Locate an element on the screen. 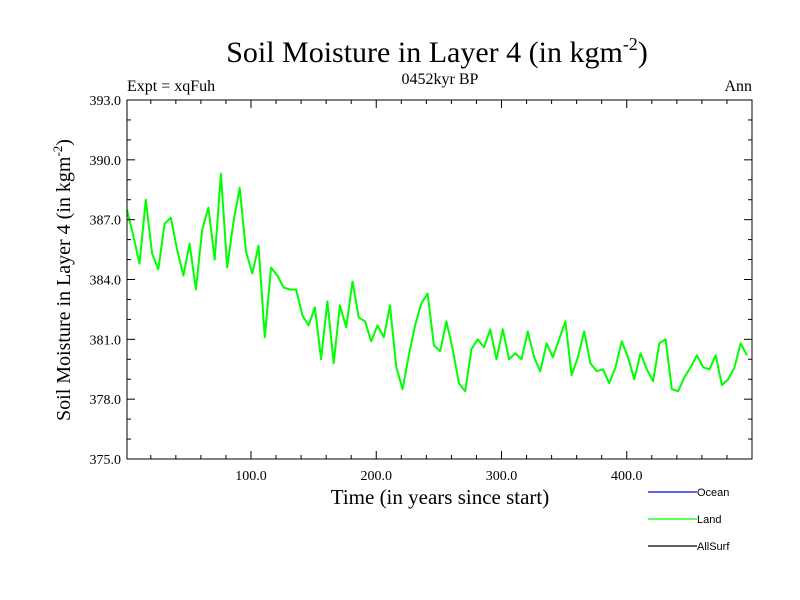  y-tick-label: 390.0 is located at coordinates (106, 161).